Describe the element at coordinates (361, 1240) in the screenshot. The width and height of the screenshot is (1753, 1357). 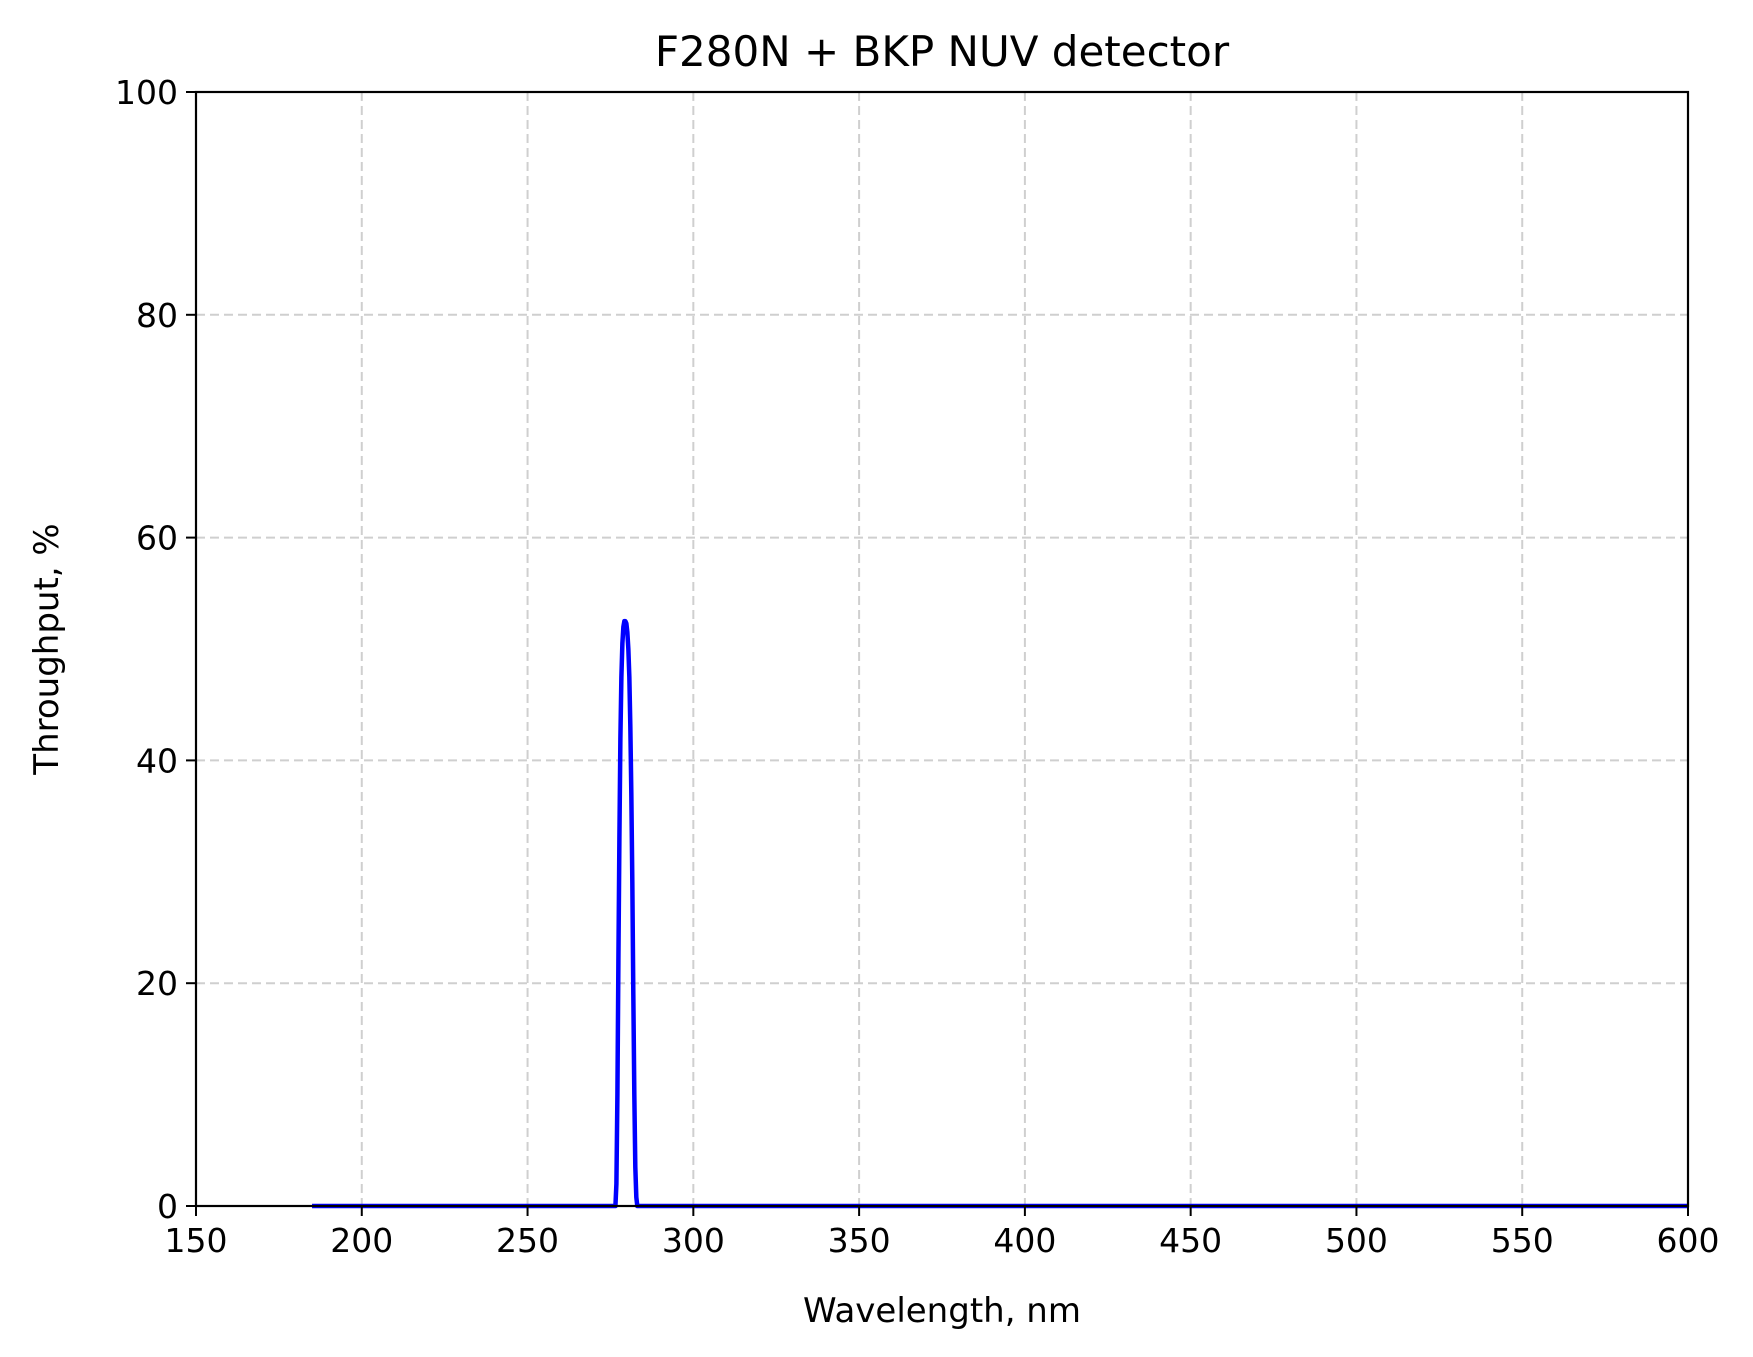
I see `x-tick-label: 200` at that location.